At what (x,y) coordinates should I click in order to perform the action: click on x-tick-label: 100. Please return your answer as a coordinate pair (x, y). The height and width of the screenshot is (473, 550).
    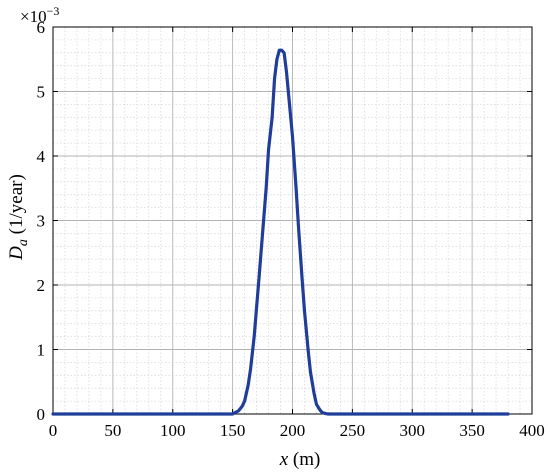
    Looking at the image, I should click on (173, 430).